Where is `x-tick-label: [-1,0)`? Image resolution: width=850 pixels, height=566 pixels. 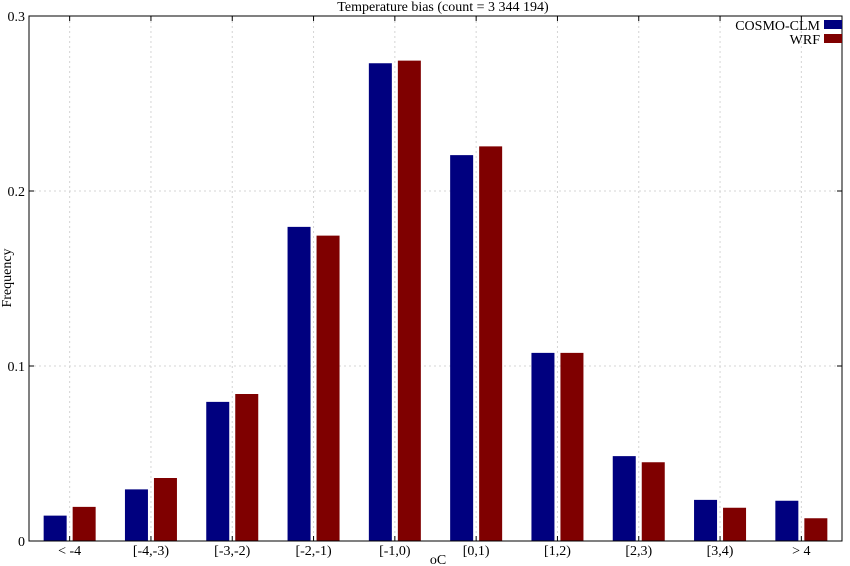
x-tick-label: [-1,0) is located at coordinates (395, 551).